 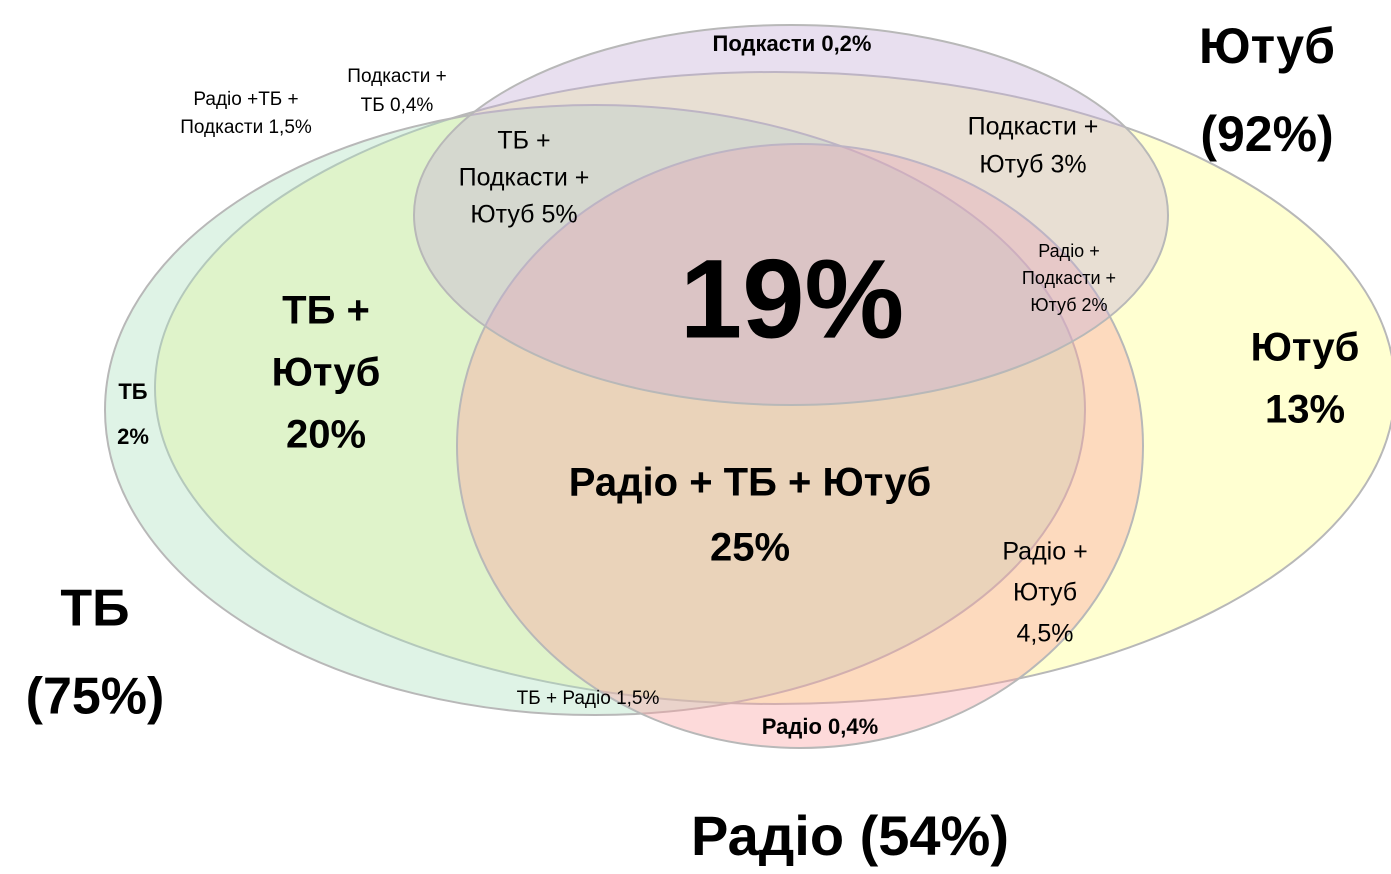 I want to click on set-label: ТБ, so click(x=94, y=609).